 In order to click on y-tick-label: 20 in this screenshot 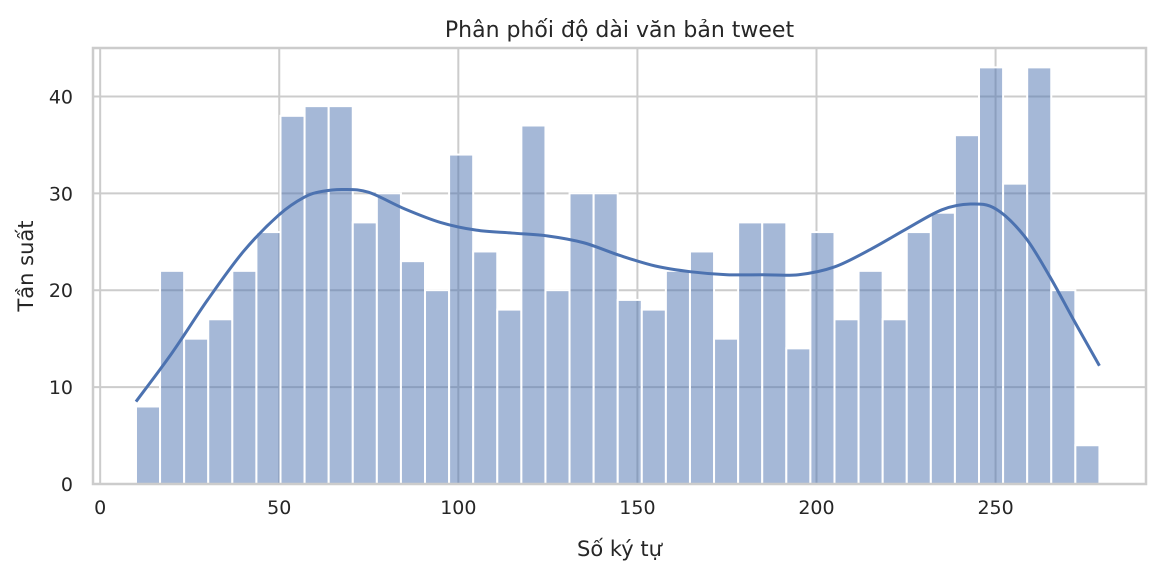, I will do `click(61, 291)`.